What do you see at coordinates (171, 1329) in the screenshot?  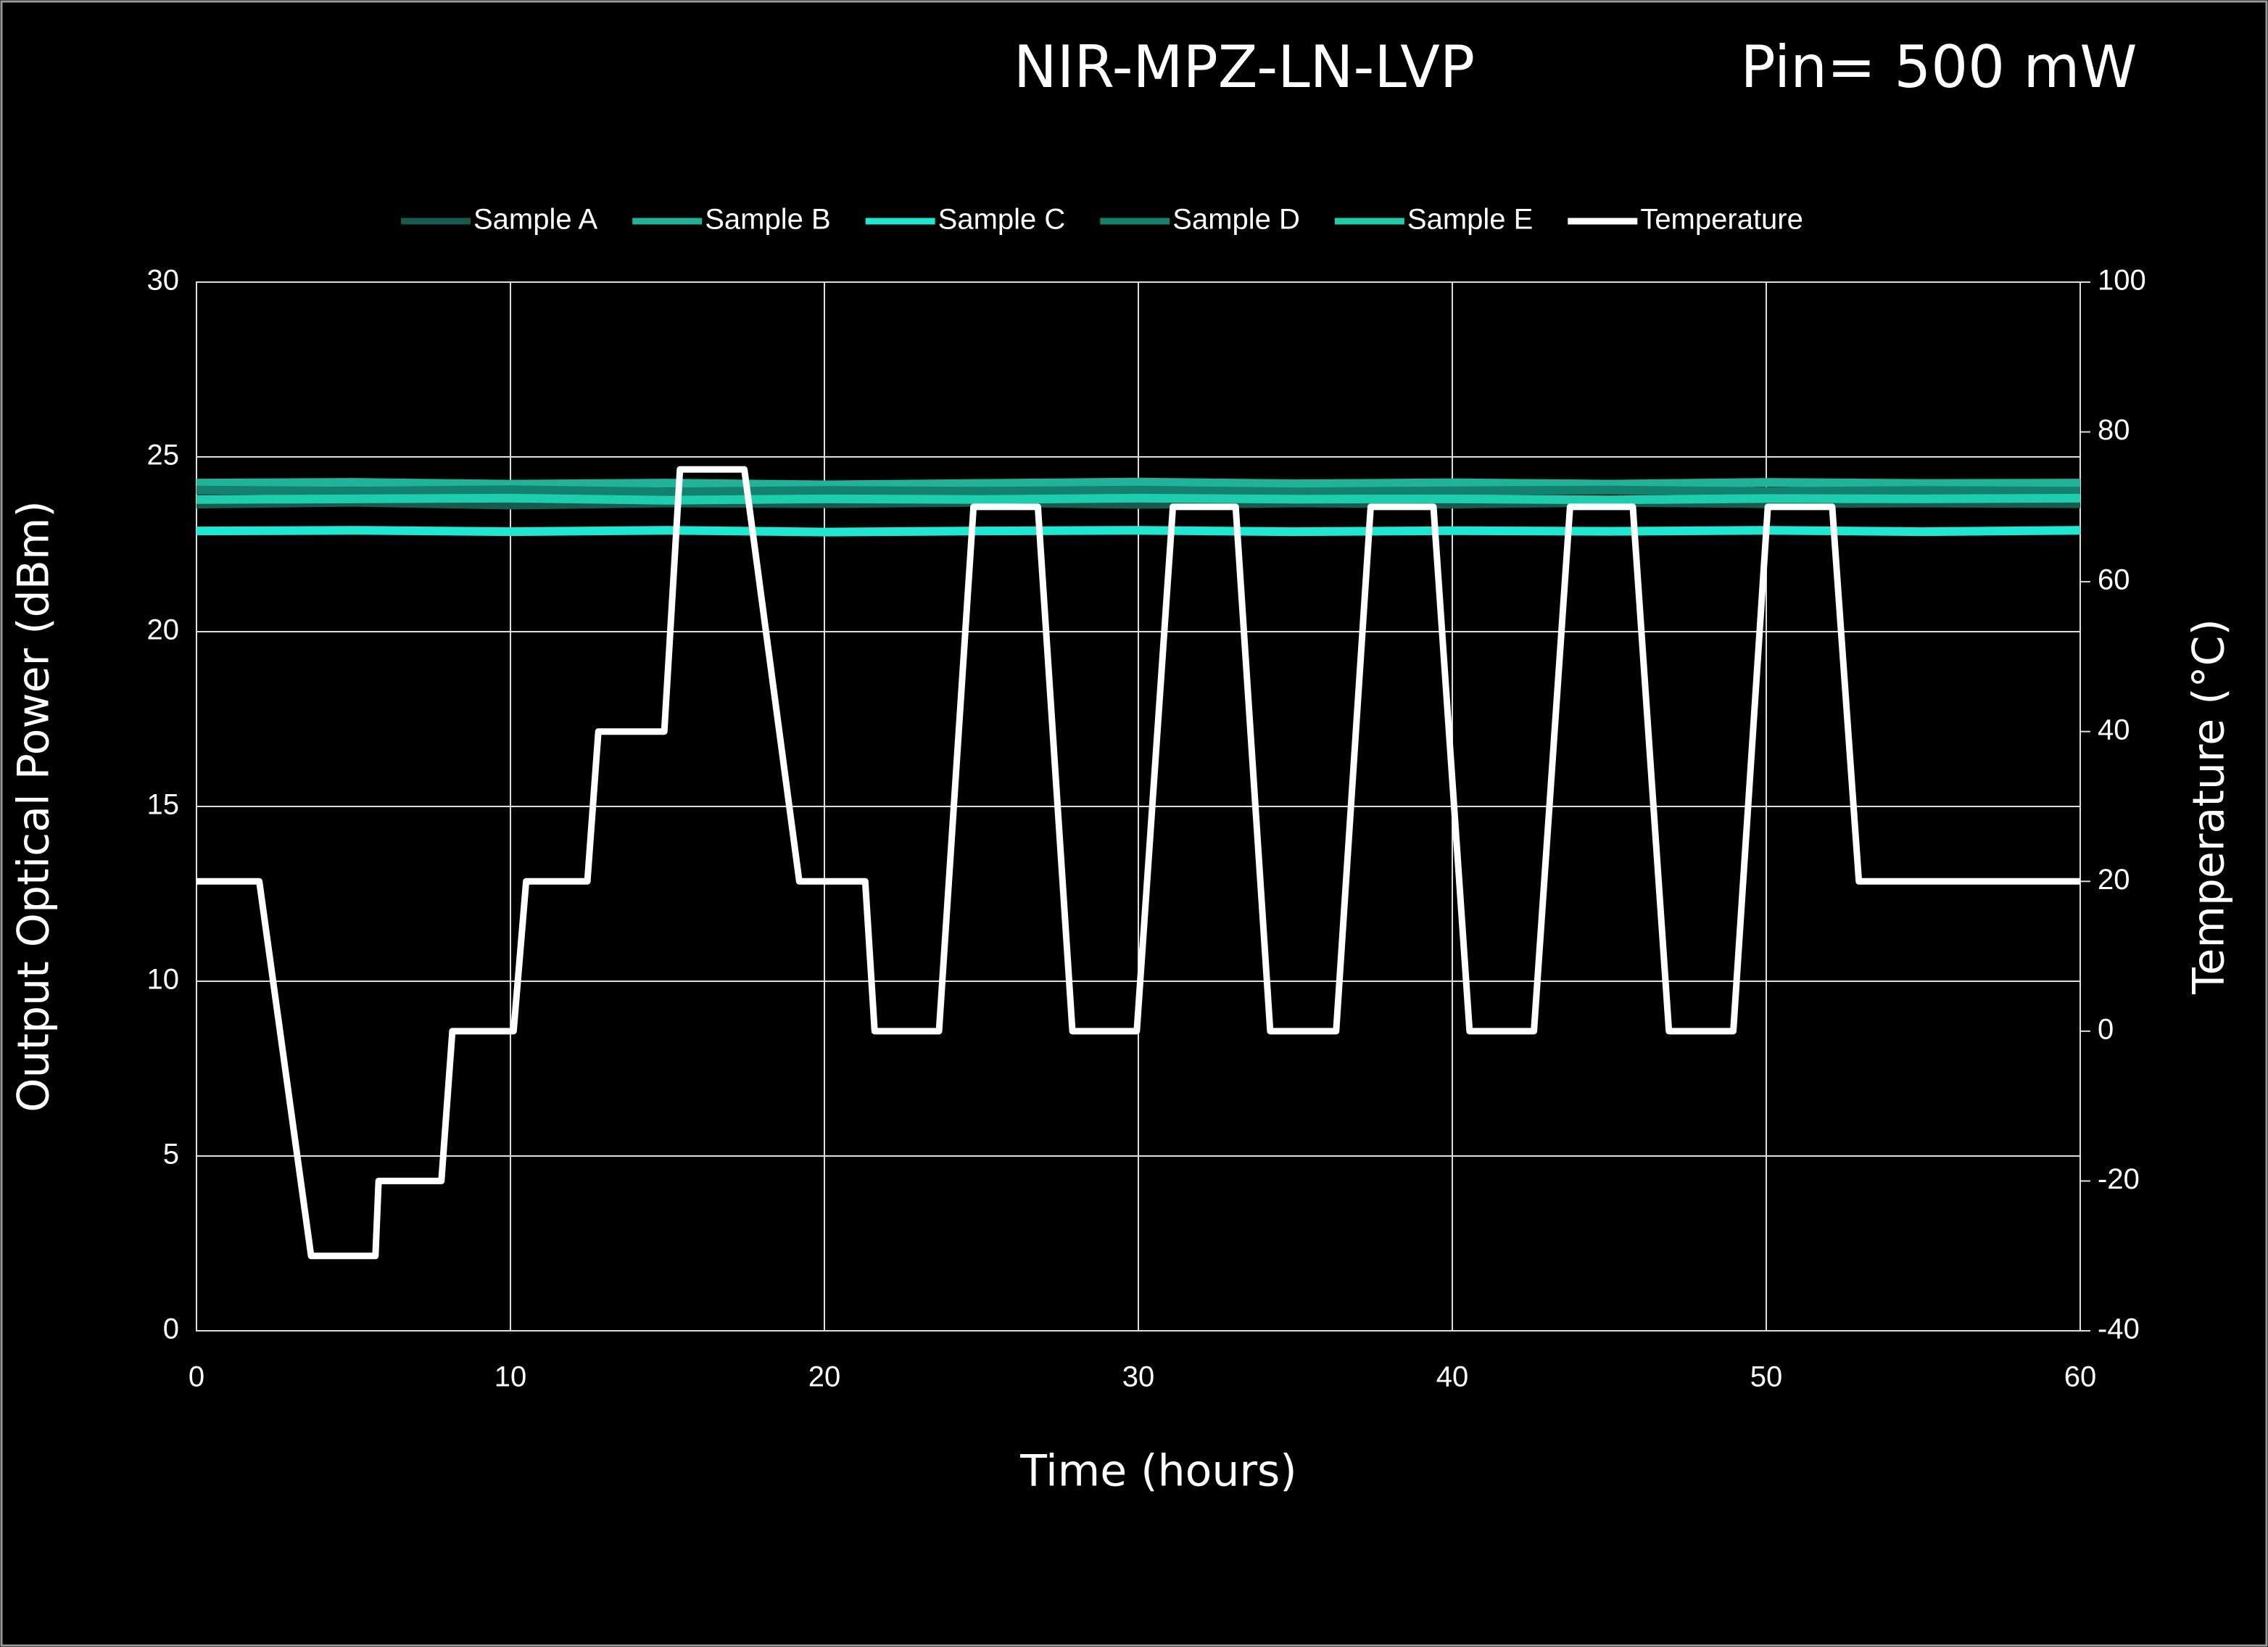 I see `y-tick-label: 0` at bounding box center [171, 1329].